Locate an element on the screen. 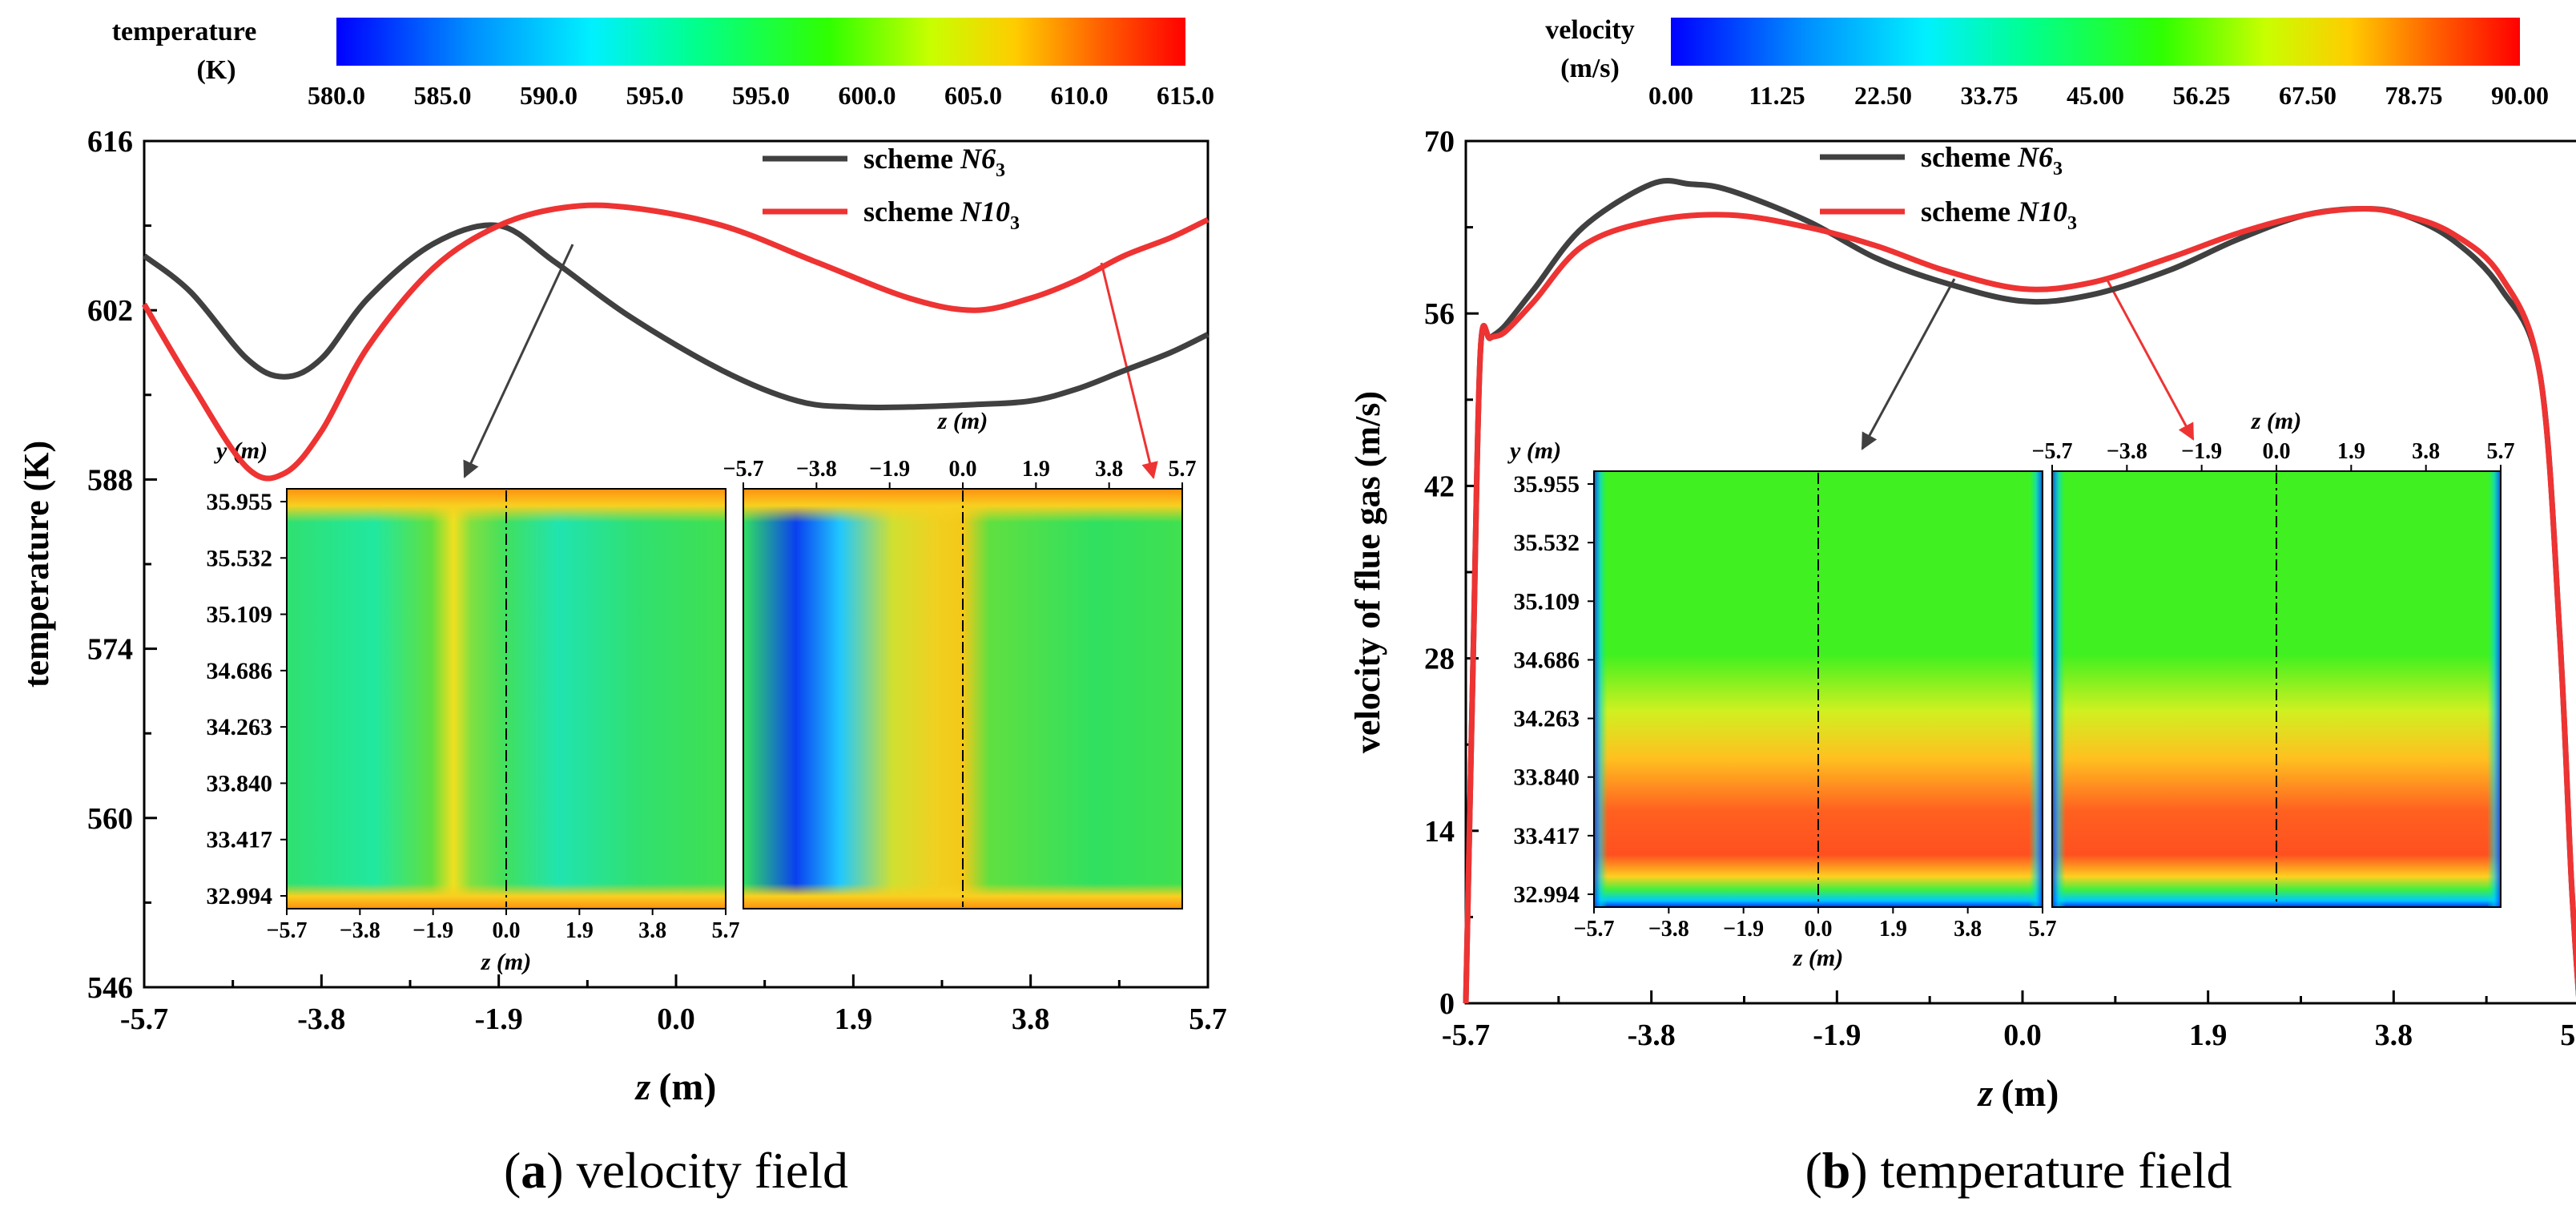  inset-bottom-tick-label-b: −3.8 is located at coordinates (1669, 929).